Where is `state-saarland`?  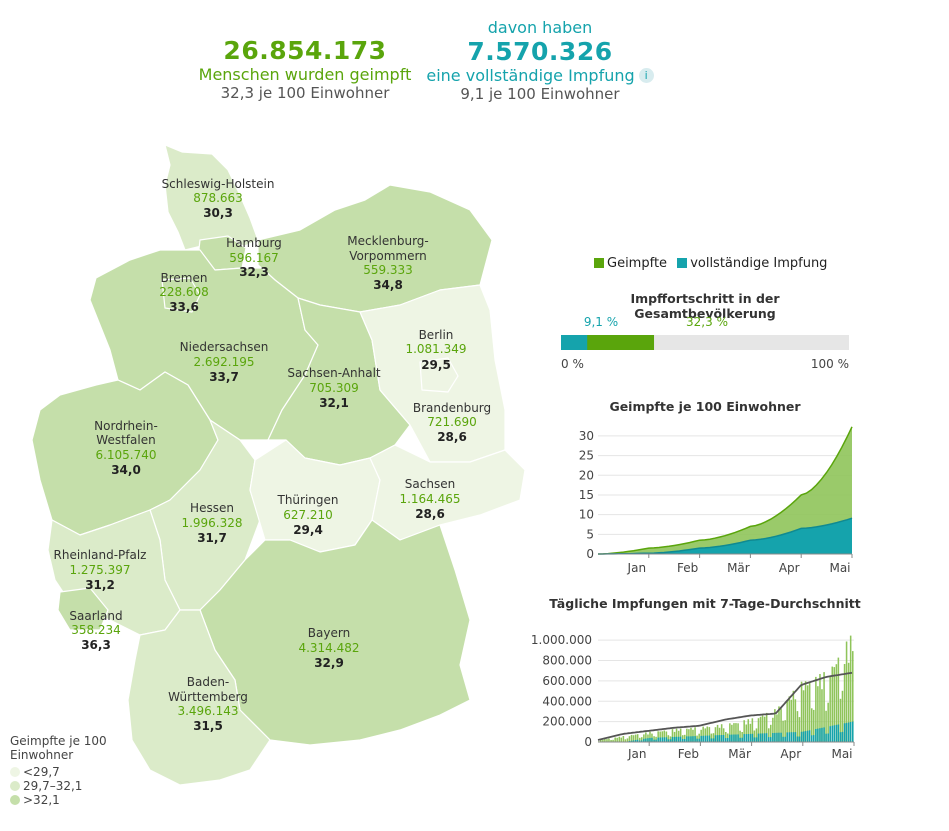
state-saarland is located at coordinates (83, 609).